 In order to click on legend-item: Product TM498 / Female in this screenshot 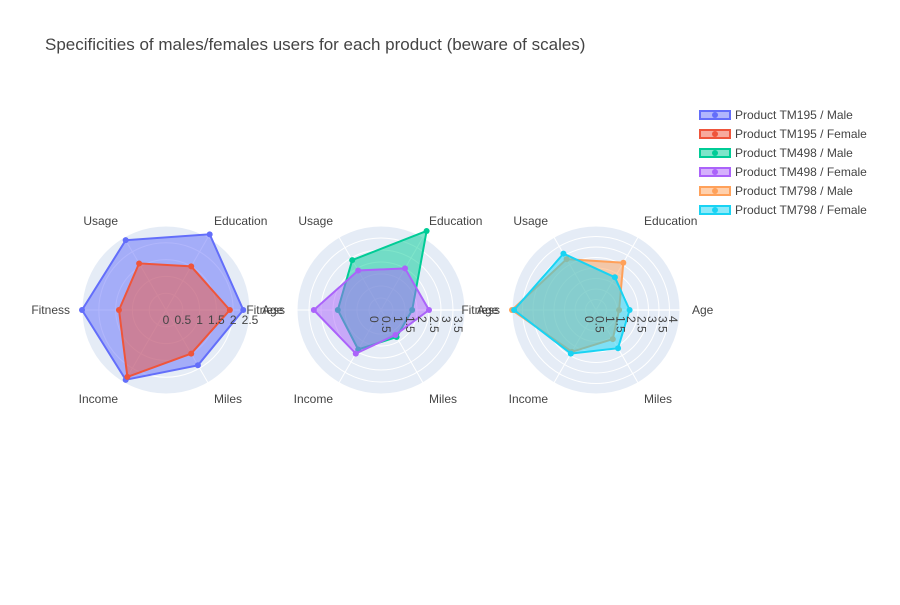, I will do `click(783, 172)`.